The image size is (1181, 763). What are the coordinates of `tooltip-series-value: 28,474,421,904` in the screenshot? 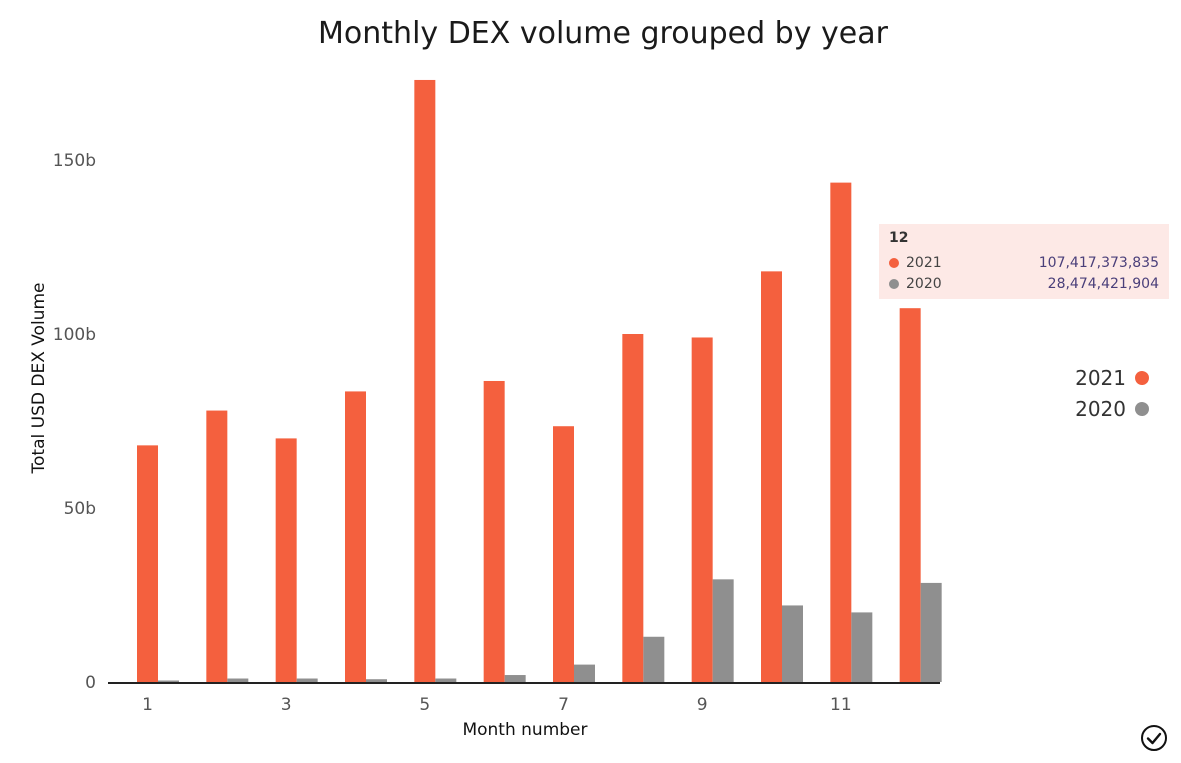 It's located at (1103, 283).